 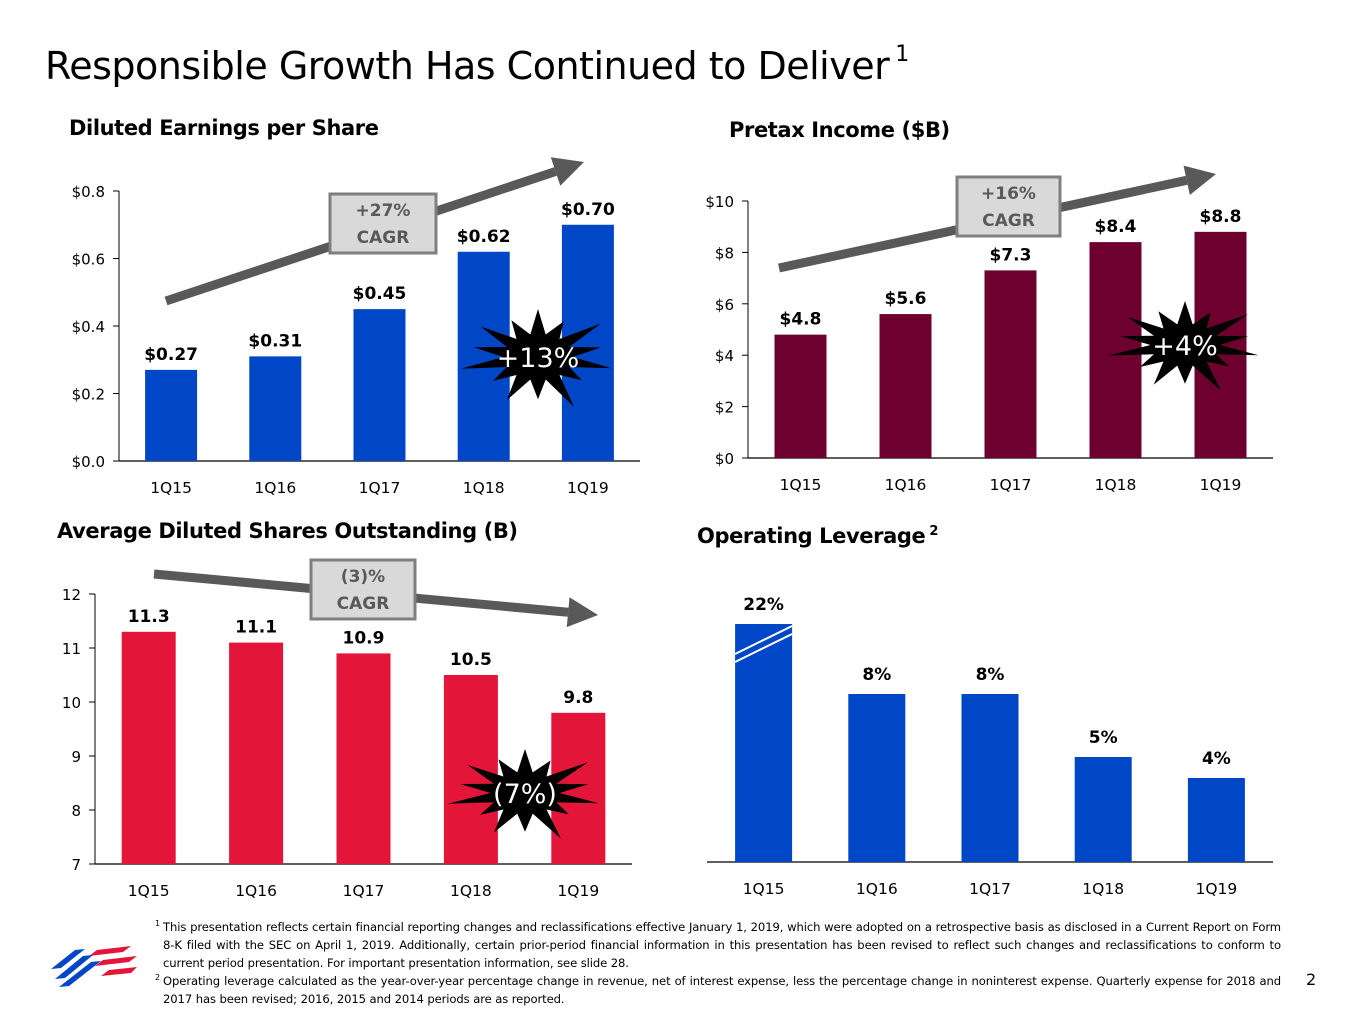 I want to click on page-number: 2, so click(x=1311, y=979).